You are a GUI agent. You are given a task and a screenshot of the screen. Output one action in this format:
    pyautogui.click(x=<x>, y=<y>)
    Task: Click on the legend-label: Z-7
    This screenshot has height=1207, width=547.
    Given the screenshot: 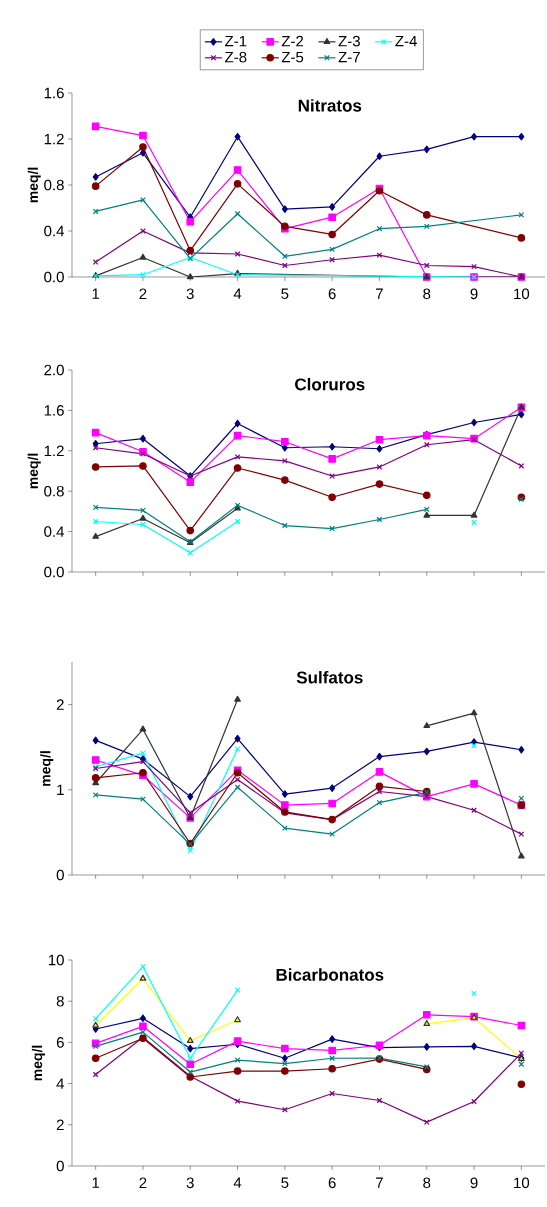 What is the action you would take?
    pyautogui.click(x=349, y=57)
    